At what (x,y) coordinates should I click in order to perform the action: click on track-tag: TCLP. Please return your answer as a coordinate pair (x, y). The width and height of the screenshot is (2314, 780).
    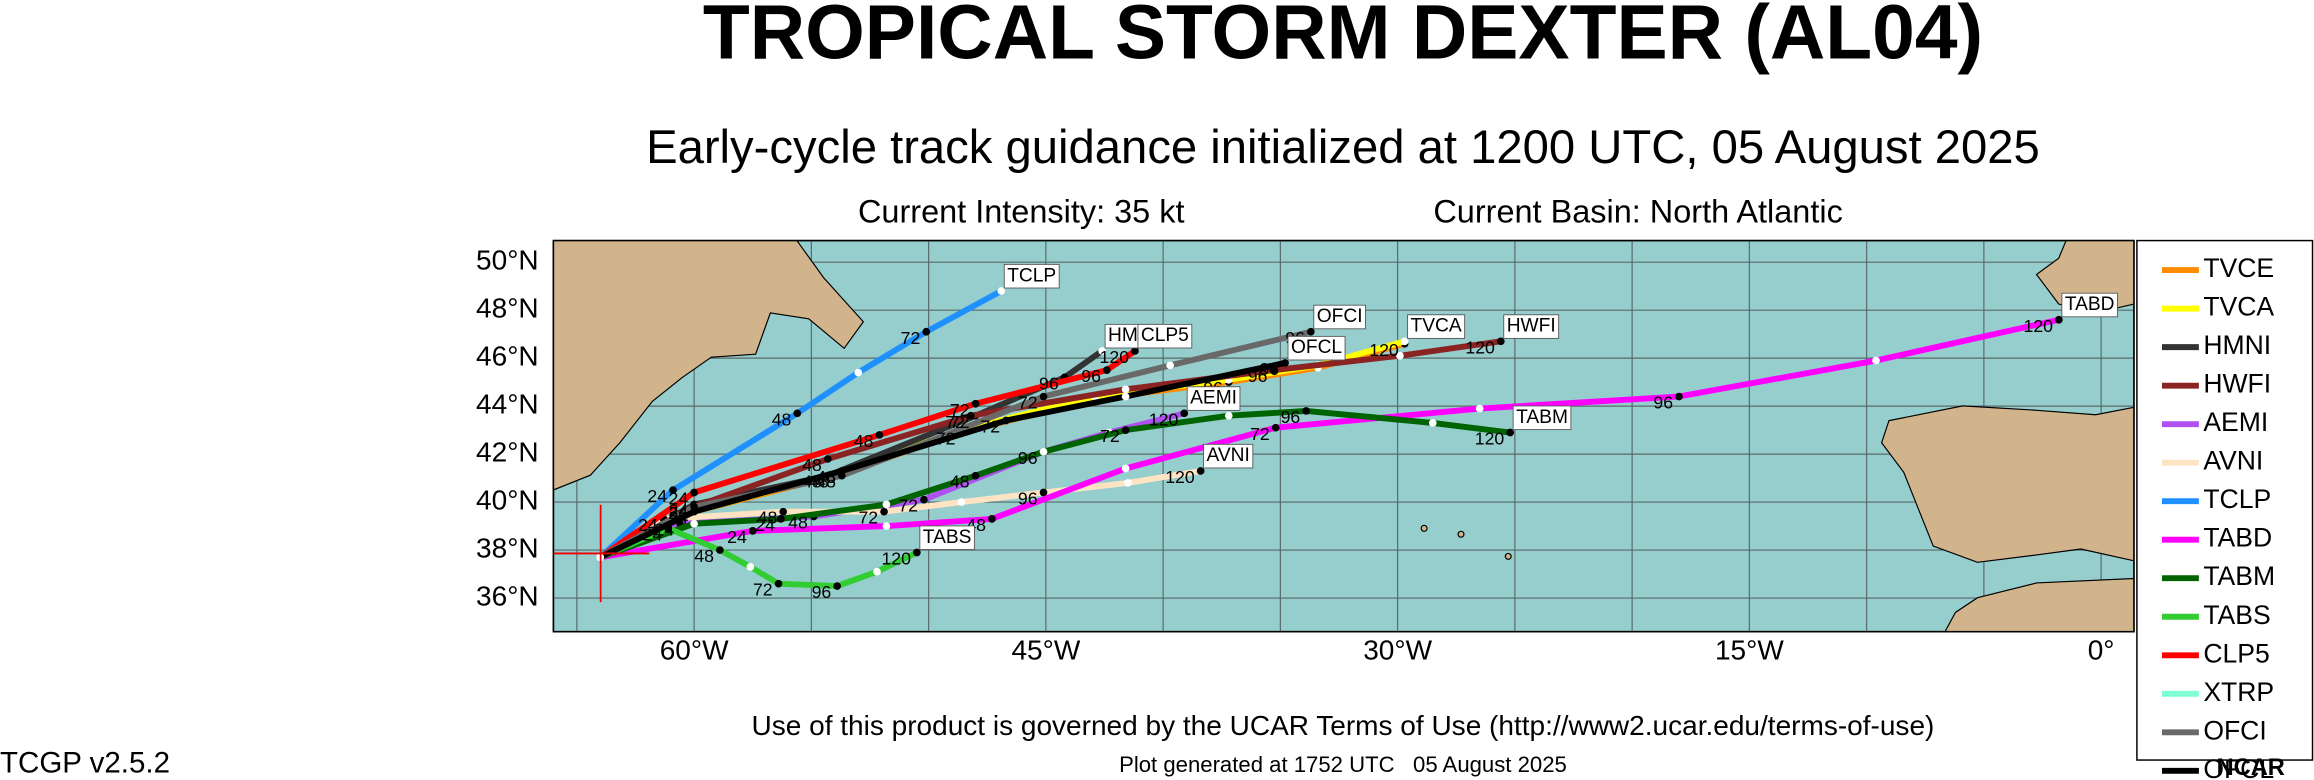
    Looking at the image, I should click on (1031, 275).